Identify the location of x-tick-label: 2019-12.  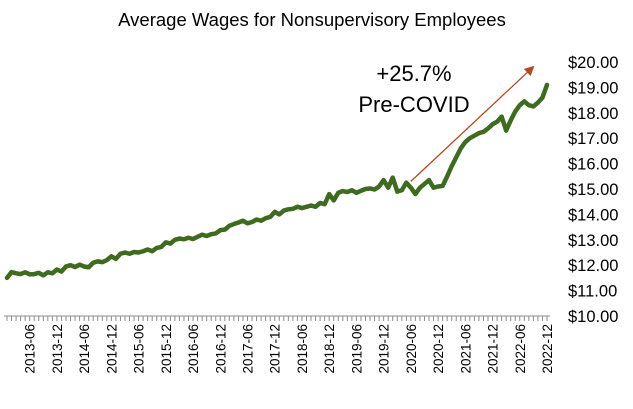
(384, 349).